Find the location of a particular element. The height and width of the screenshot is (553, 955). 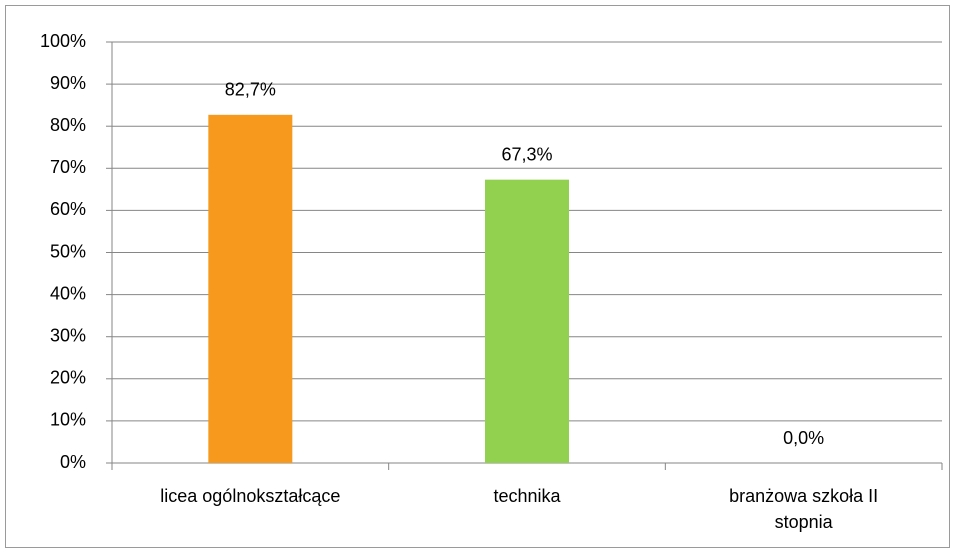

y-tick-label: 80% is located at coordinates (68, 125).